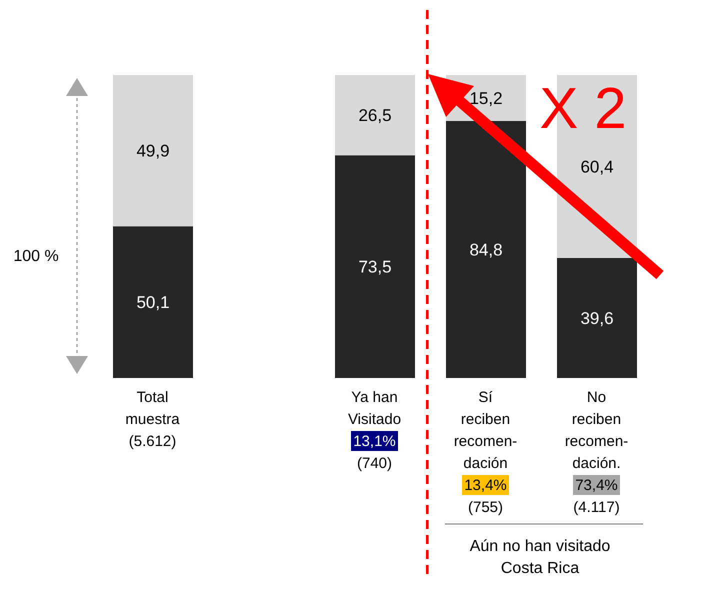 The image size is (704, 589). What do you see at coordinates (583, 108) in the screenshot?
I see `annotation: X 2` at bounding box center [583, 108].